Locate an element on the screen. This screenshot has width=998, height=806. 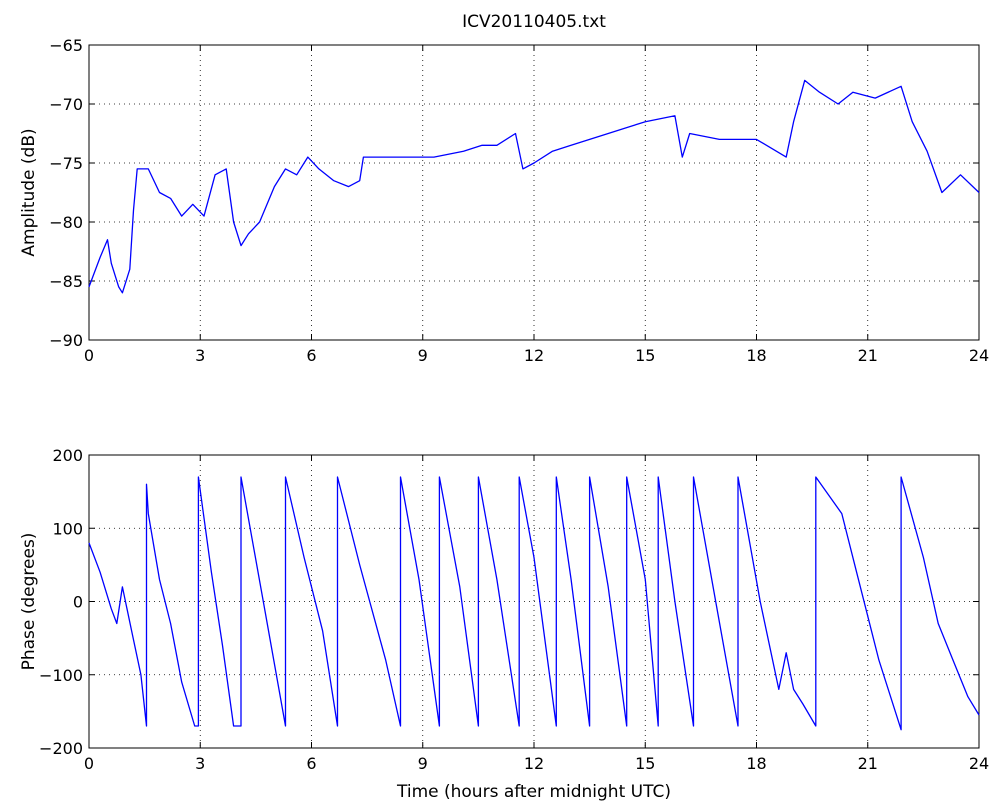
phase-x-tick-label: 0 is located at coordinates (89, 763).